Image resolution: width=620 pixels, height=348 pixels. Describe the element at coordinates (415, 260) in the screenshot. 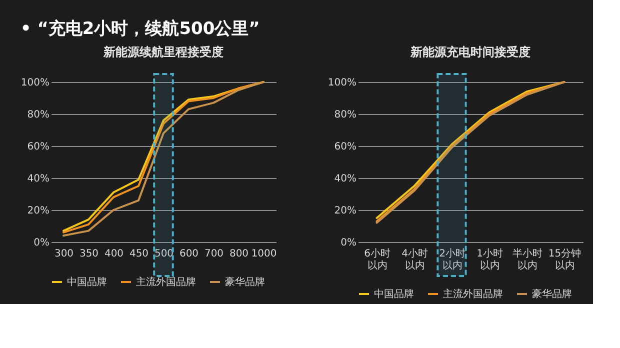

I see `x-tick-label: 4小时以内` at that location.